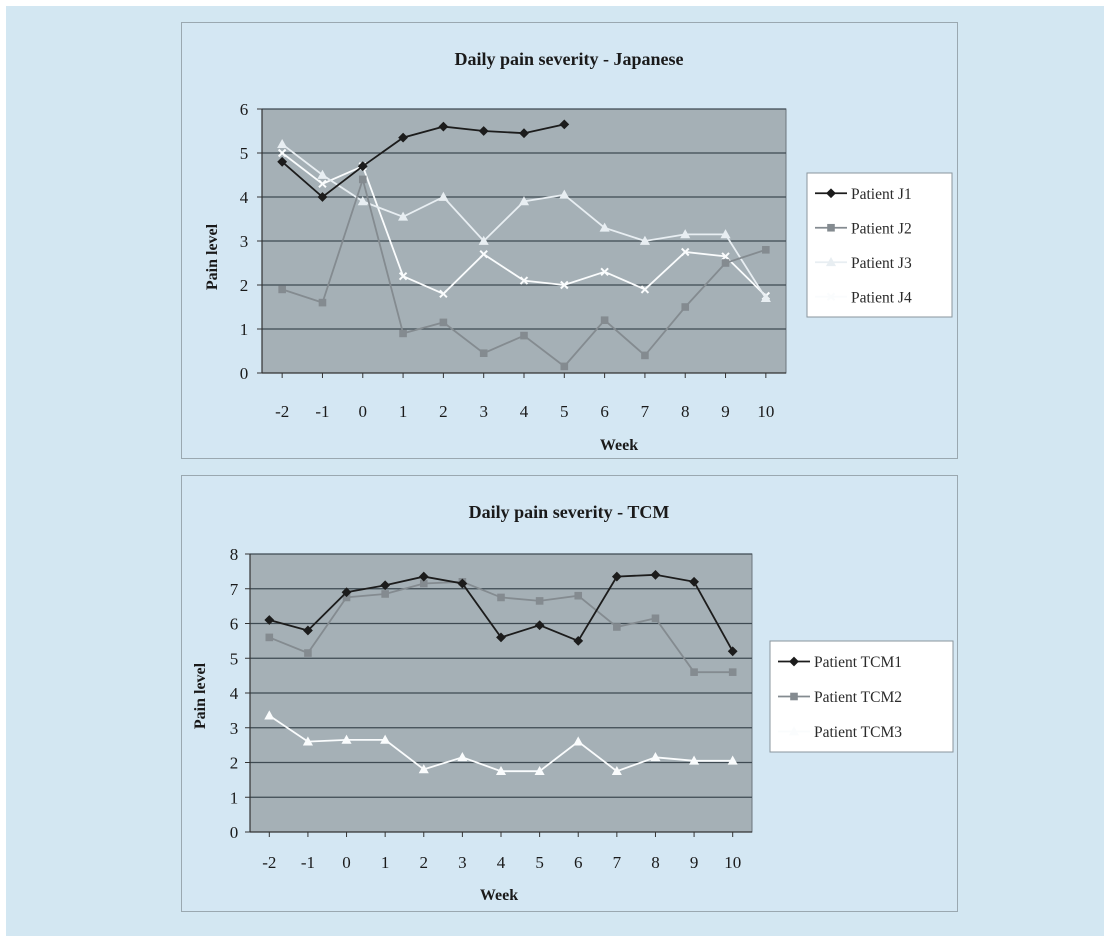 This screenshot has height=942, width=1113. What do you see at coordinates (282, 411) in the screenshot?
I see `x-tick-label: -2` at bounding box center [282, 411].